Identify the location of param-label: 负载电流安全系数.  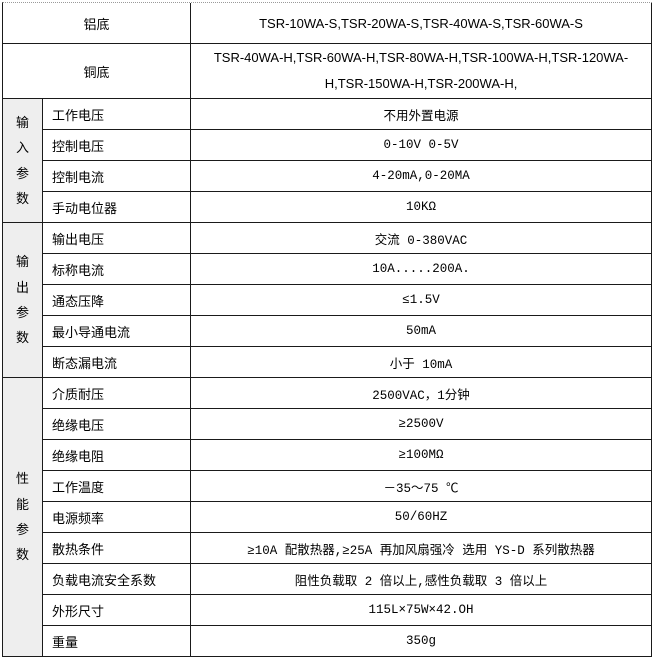
(117, 579).